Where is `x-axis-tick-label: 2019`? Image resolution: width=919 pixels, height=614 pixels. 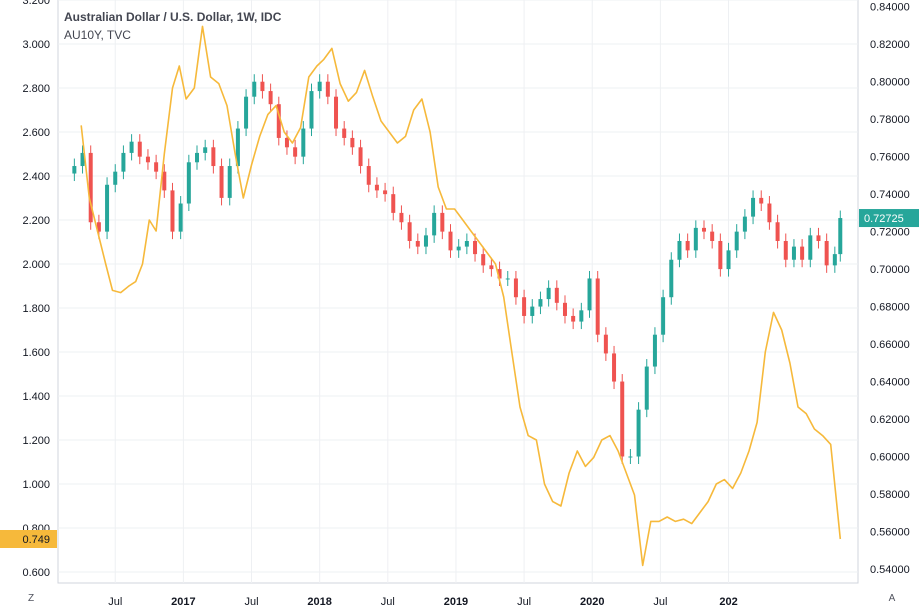
x-axis-tick-label: 2019 is located at coordinates (456, 602).